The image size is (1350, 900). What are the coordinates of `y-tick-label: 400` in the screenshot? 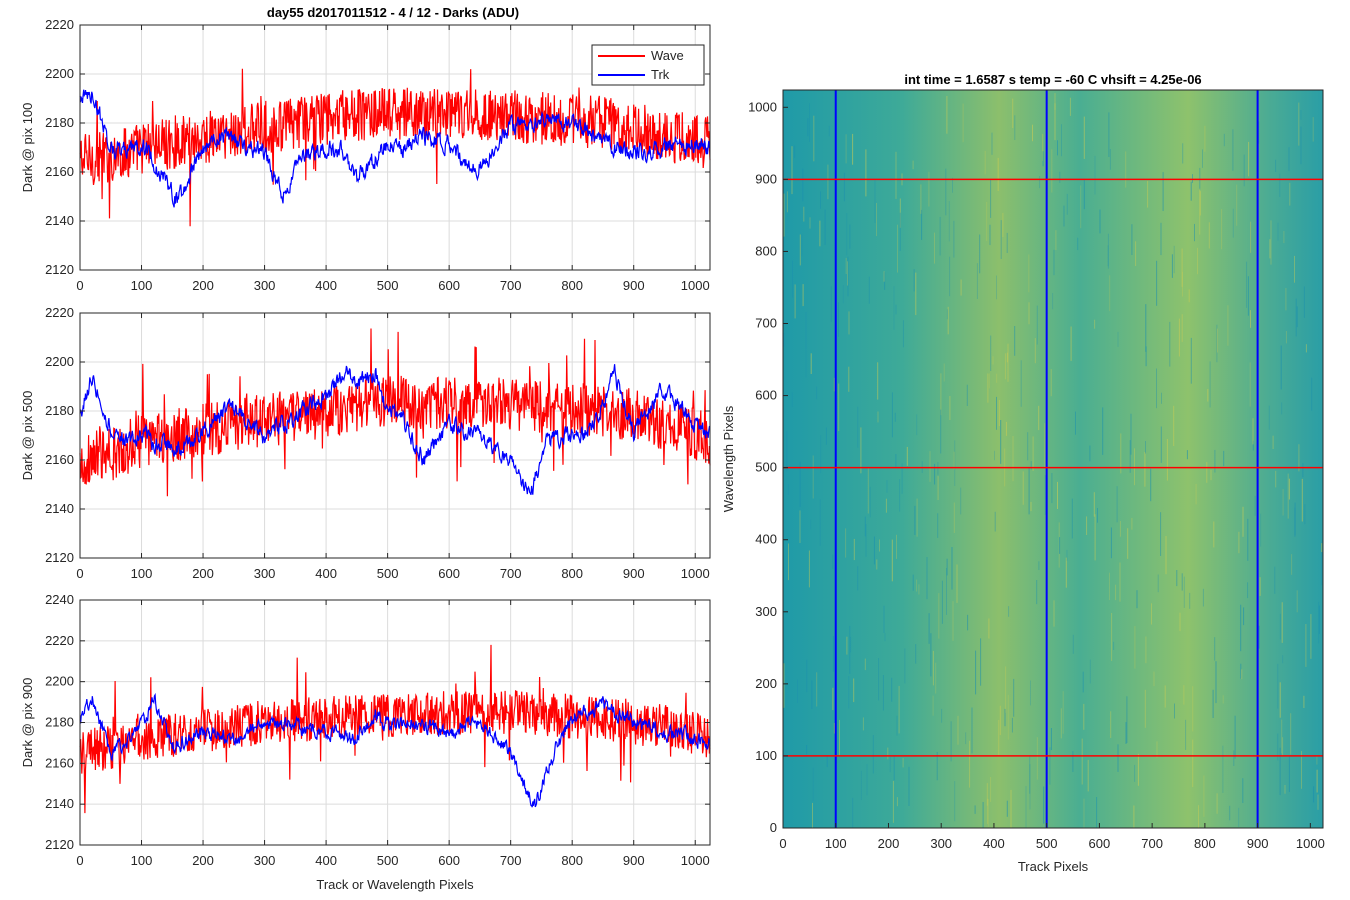 It's located at (766, 539).